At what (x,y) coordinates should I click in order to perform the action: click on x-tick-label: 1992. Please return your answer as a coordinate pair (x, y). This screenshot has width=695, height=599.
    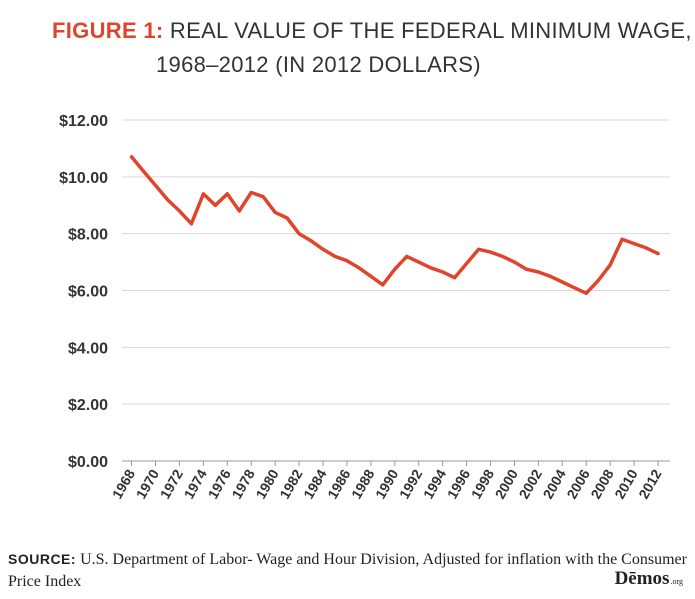
    Looking at the image, I should click on (411, 483).